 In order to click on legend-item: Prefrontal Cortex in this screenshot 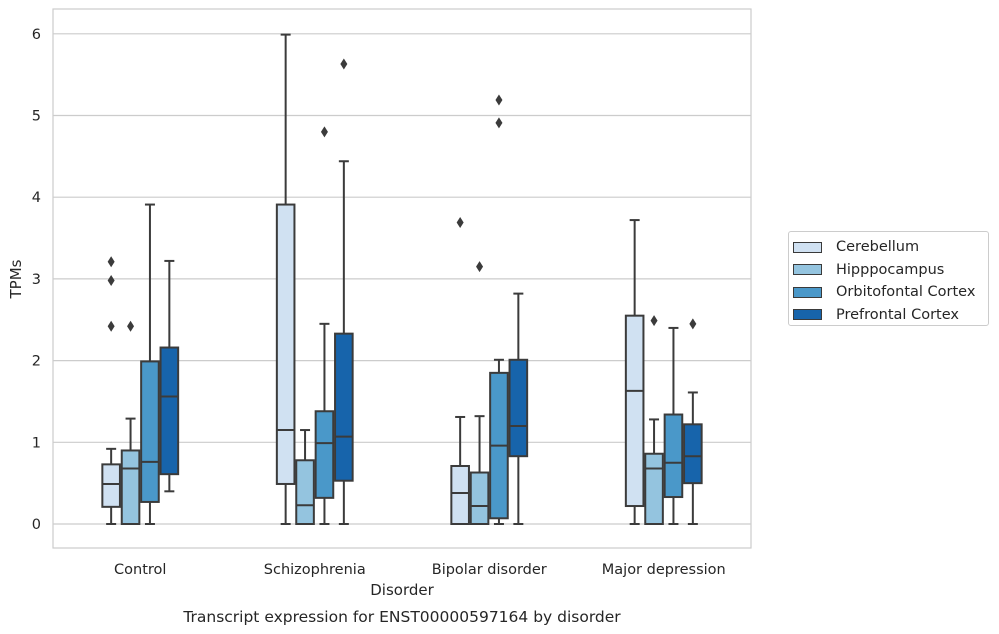, I will do `click(890, 315)`.